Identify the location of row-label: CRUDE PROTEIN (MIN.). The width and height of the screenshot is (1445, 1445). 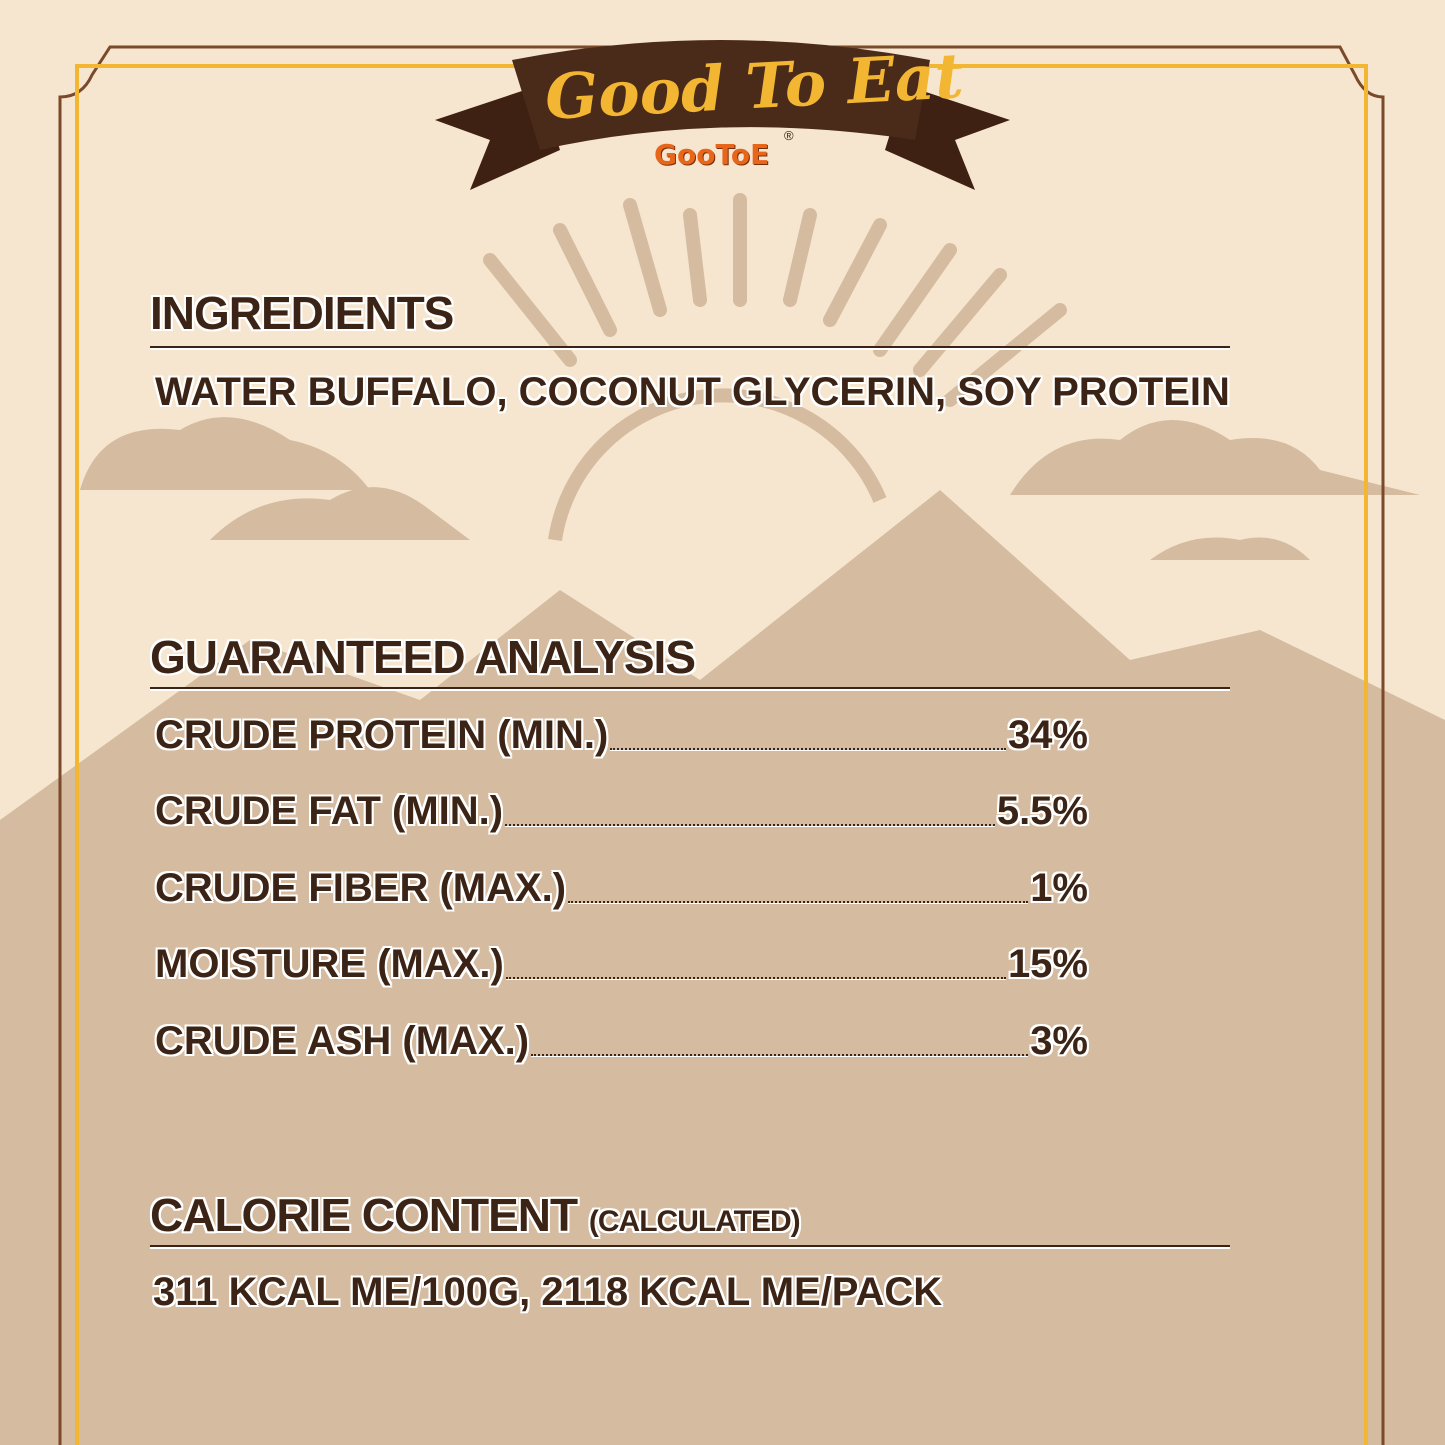
(382, 735).